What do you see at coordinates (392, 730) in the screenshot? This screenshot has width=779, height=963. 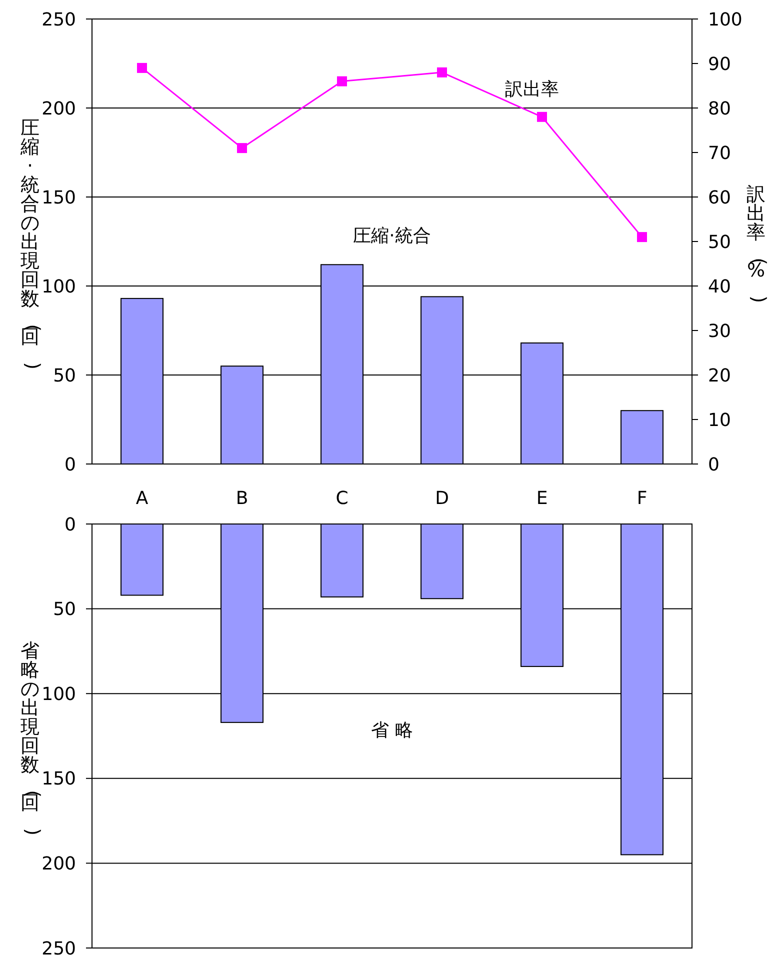 I see `text: 省 略` at bounding box center [392, 730].